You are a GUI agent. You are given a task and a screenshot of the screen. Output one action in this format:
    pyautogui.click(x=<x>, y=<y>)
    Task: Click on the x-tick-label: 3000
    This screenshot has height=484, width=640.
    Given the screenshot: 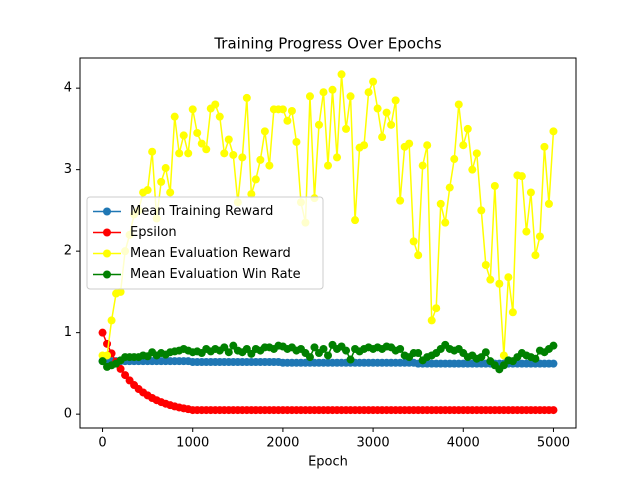 What is the action you would take?
    pyautogui.click(x=373, y=443)
    